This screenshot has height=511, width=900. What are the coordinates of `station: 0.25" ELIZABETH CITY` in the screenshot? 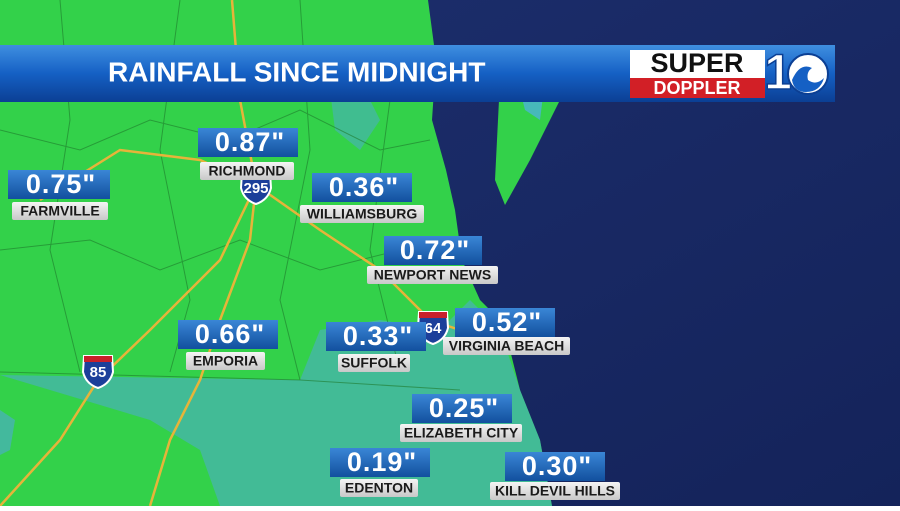 It's located at (461, 417).